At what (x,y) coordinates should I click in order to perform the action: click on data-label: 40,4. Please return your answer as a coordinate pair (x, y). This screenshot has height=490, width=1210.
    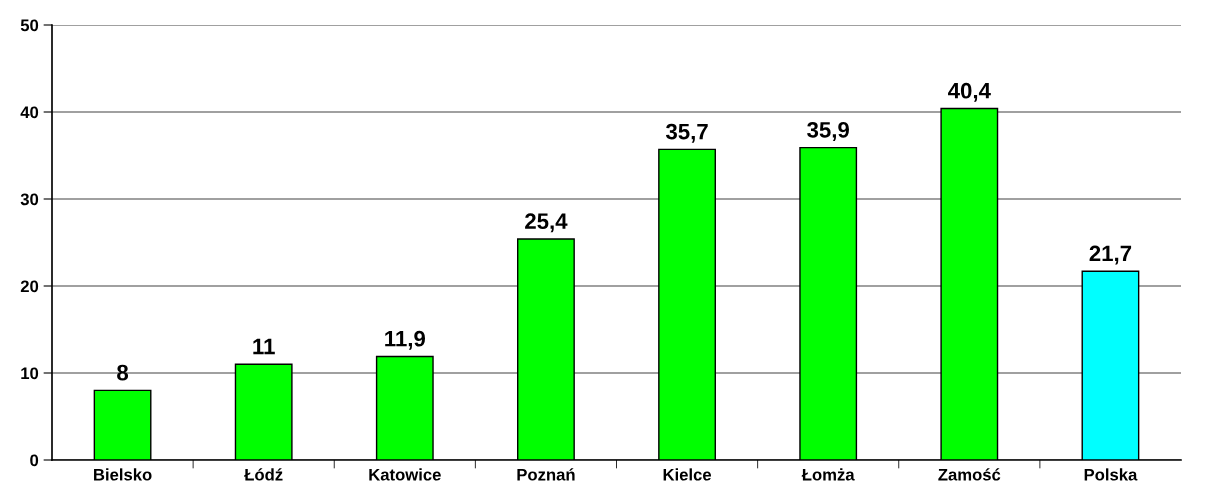
    Looking at the image, I should click on (969, 92).